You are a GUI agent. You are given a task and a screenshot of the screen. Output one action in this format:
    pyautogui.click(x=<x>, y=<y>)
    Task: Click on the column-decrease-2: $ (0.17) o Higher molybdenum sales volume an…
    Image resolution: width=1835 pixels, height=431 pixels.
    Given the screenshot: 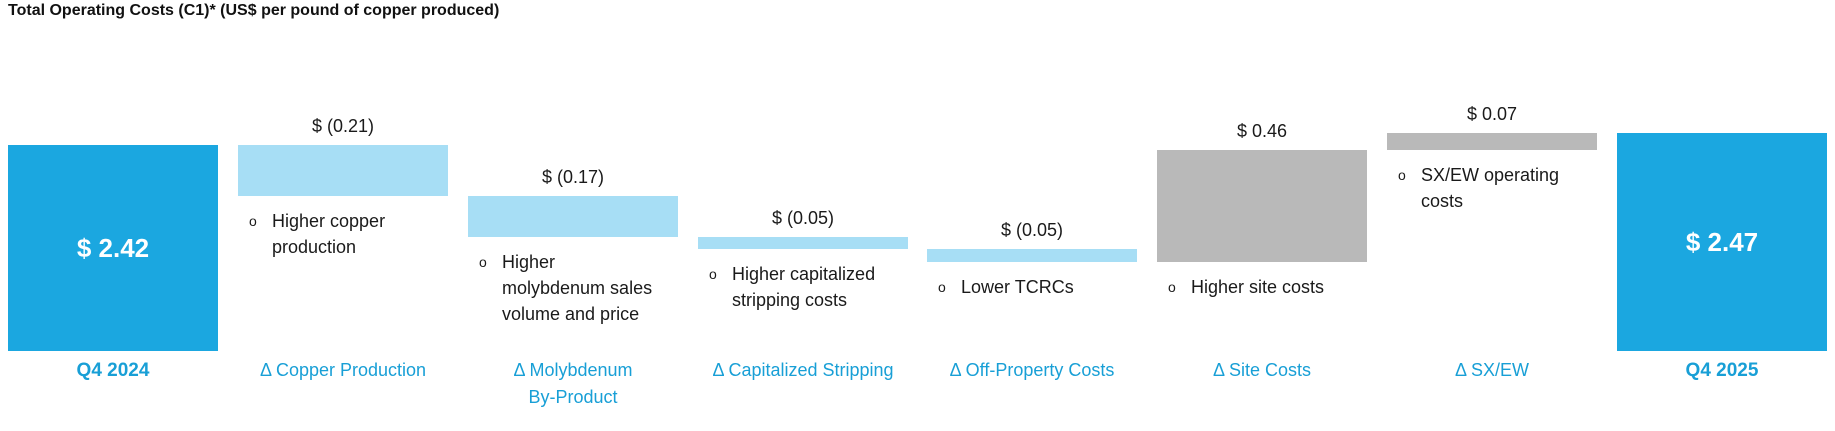 What is the action you would take?
    pyautogui.click(x=573, y=215)
    